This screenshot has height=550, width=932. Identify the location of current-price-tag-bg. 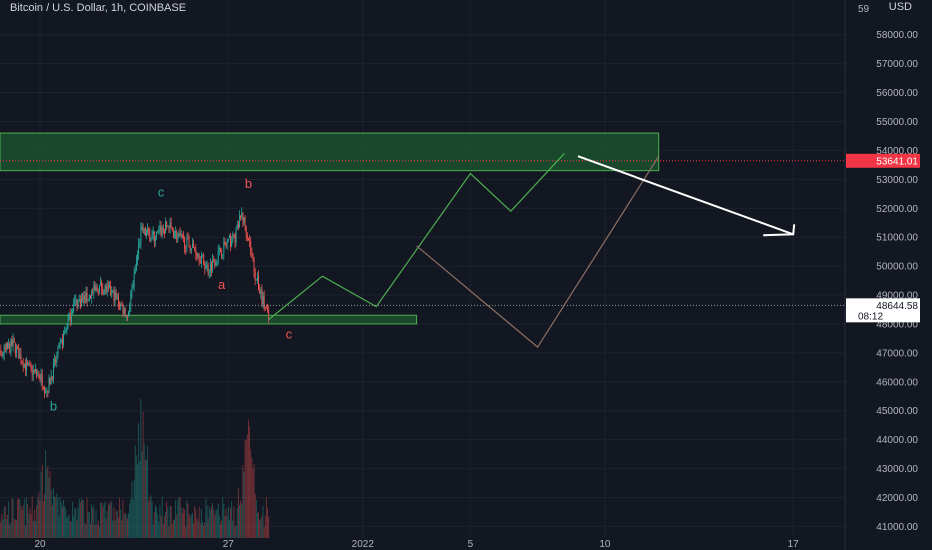
(883, 310).